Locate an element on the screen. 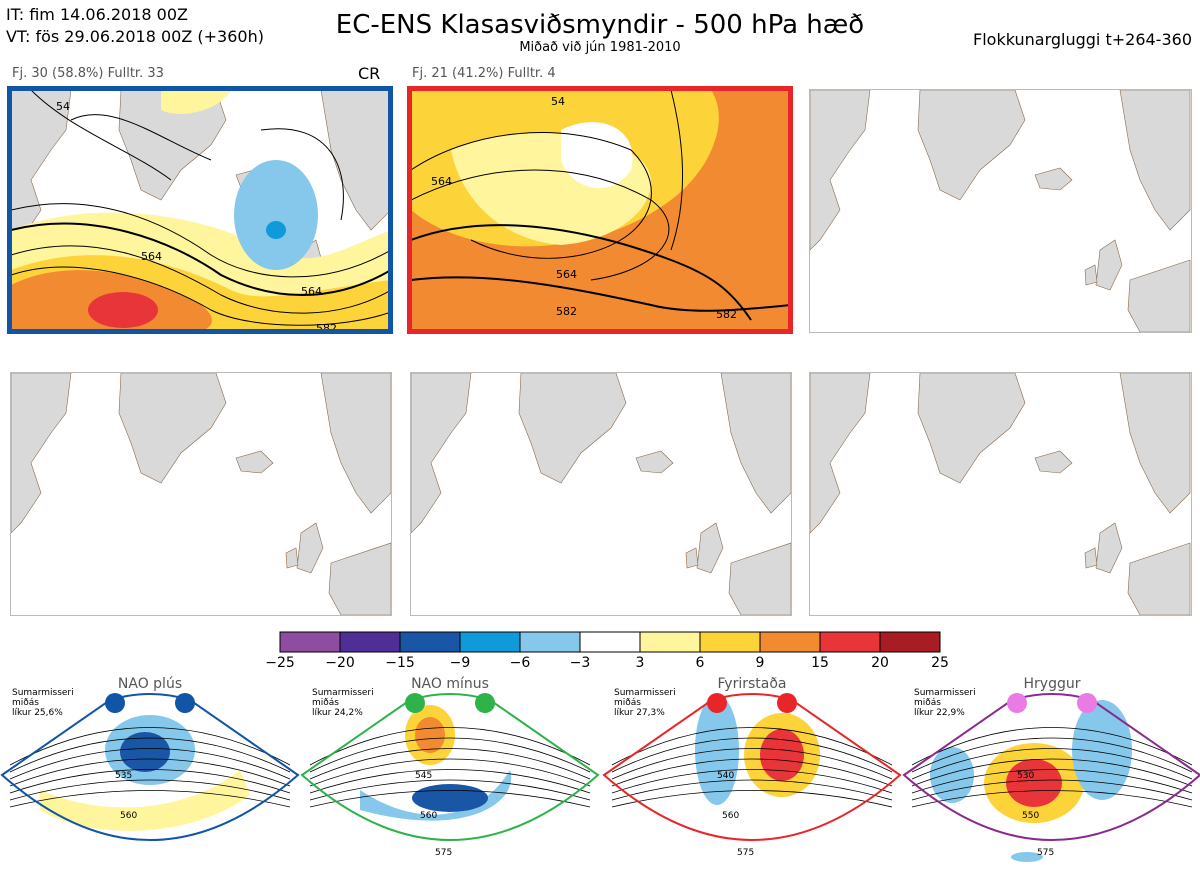  colorbar-tick-label: 20 is located at coordinates (880, 663).